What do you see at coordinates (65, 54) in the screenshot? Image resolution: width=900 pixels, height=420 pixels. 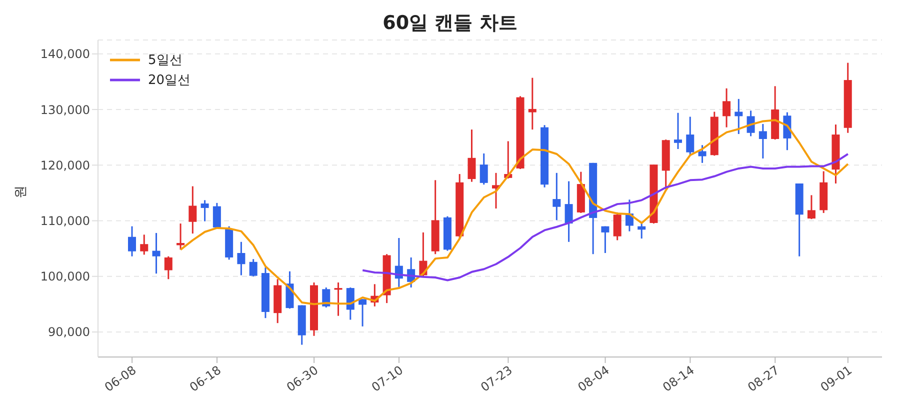 I see `y-tick-label: 140,000` at bounding box center [65, 54].